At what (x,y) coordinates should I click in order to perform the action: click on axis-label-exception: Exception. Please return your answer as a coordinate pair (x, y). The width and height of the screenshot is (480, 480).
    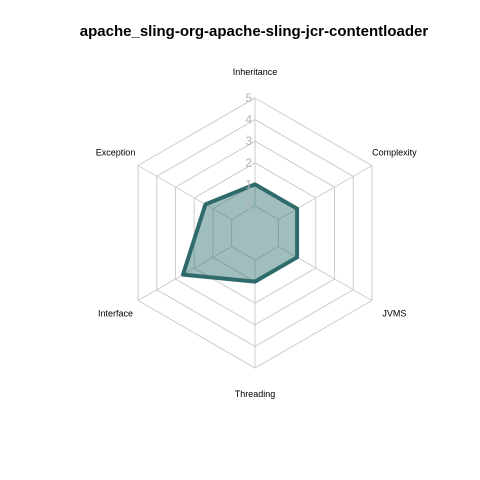
    Looking at the image, I should click on (116, 153).